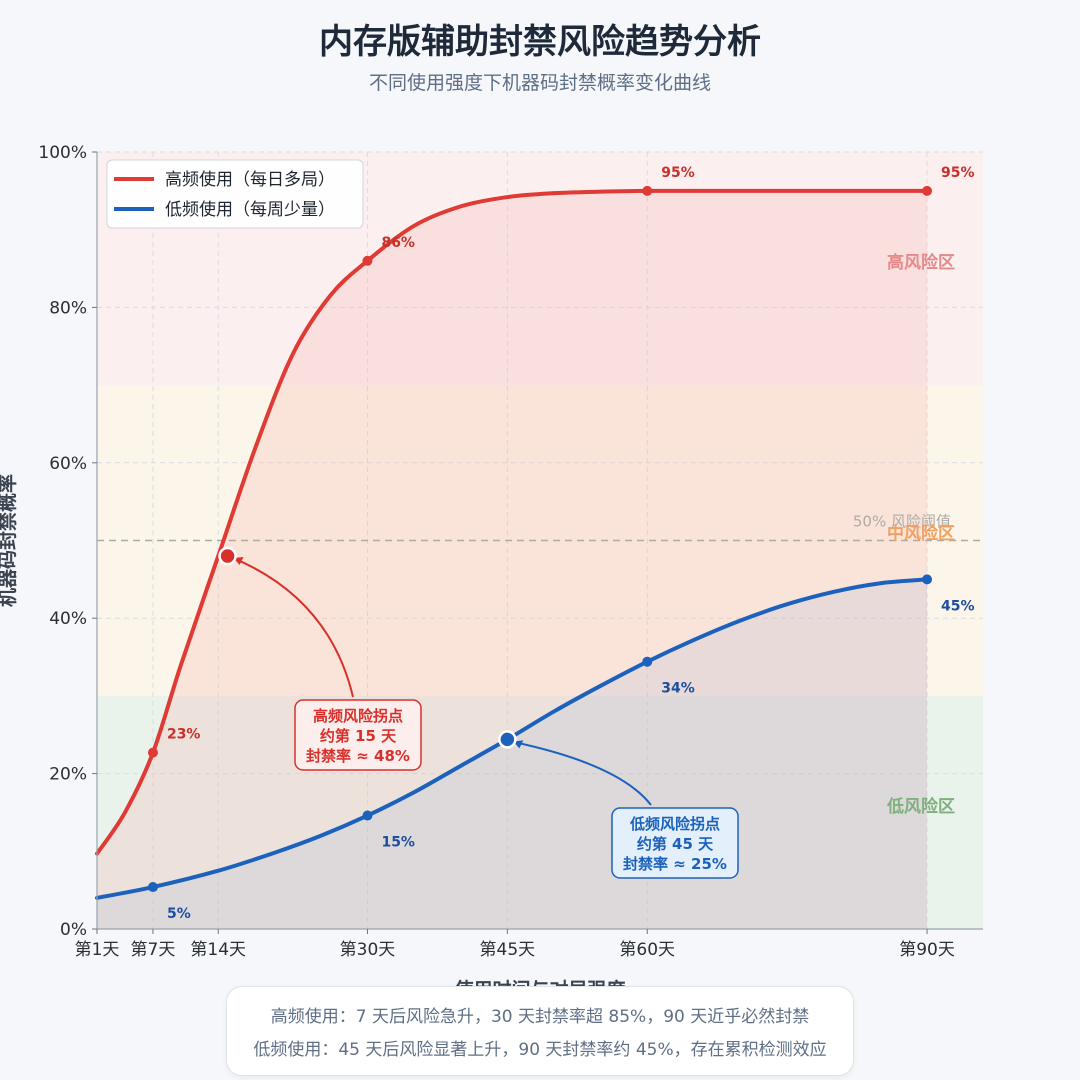 The image size is (1080, 1080). What do you see at coordinates (153, 950) in the screenshot?
I see `x-tick-label: 第7天` at bounding box center [153, 950].